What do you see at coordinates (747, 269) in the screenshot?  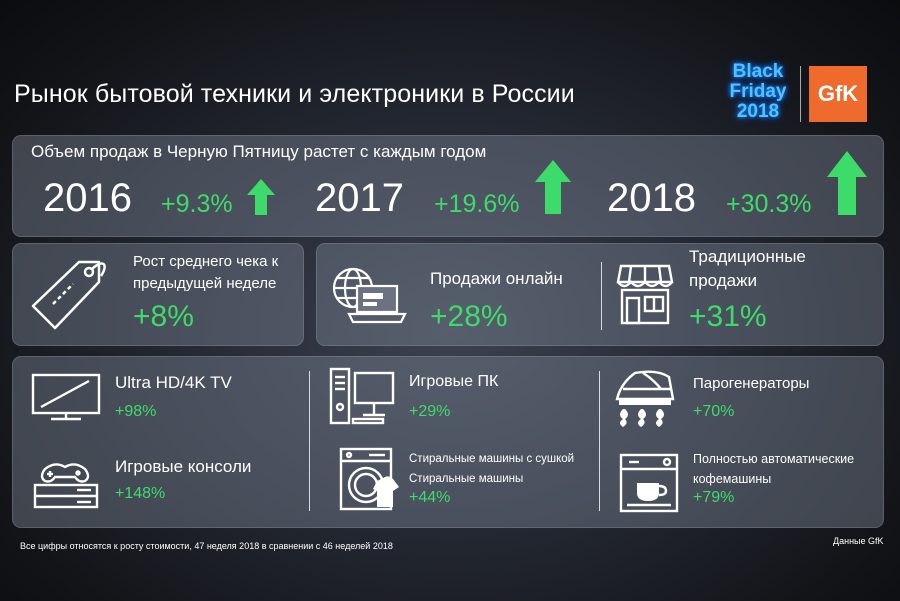 I see `offline-sales-label: Традиционные продажи` at bounding box center [747, 269].